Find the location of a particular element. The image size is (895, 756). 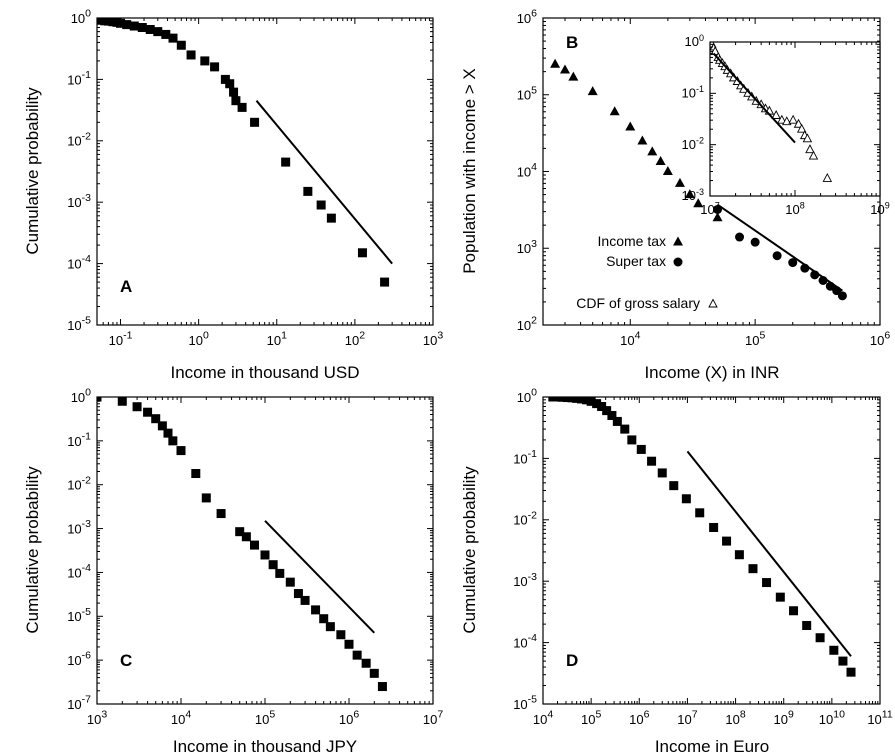

legend-marker is located at coordinates (678, 262).